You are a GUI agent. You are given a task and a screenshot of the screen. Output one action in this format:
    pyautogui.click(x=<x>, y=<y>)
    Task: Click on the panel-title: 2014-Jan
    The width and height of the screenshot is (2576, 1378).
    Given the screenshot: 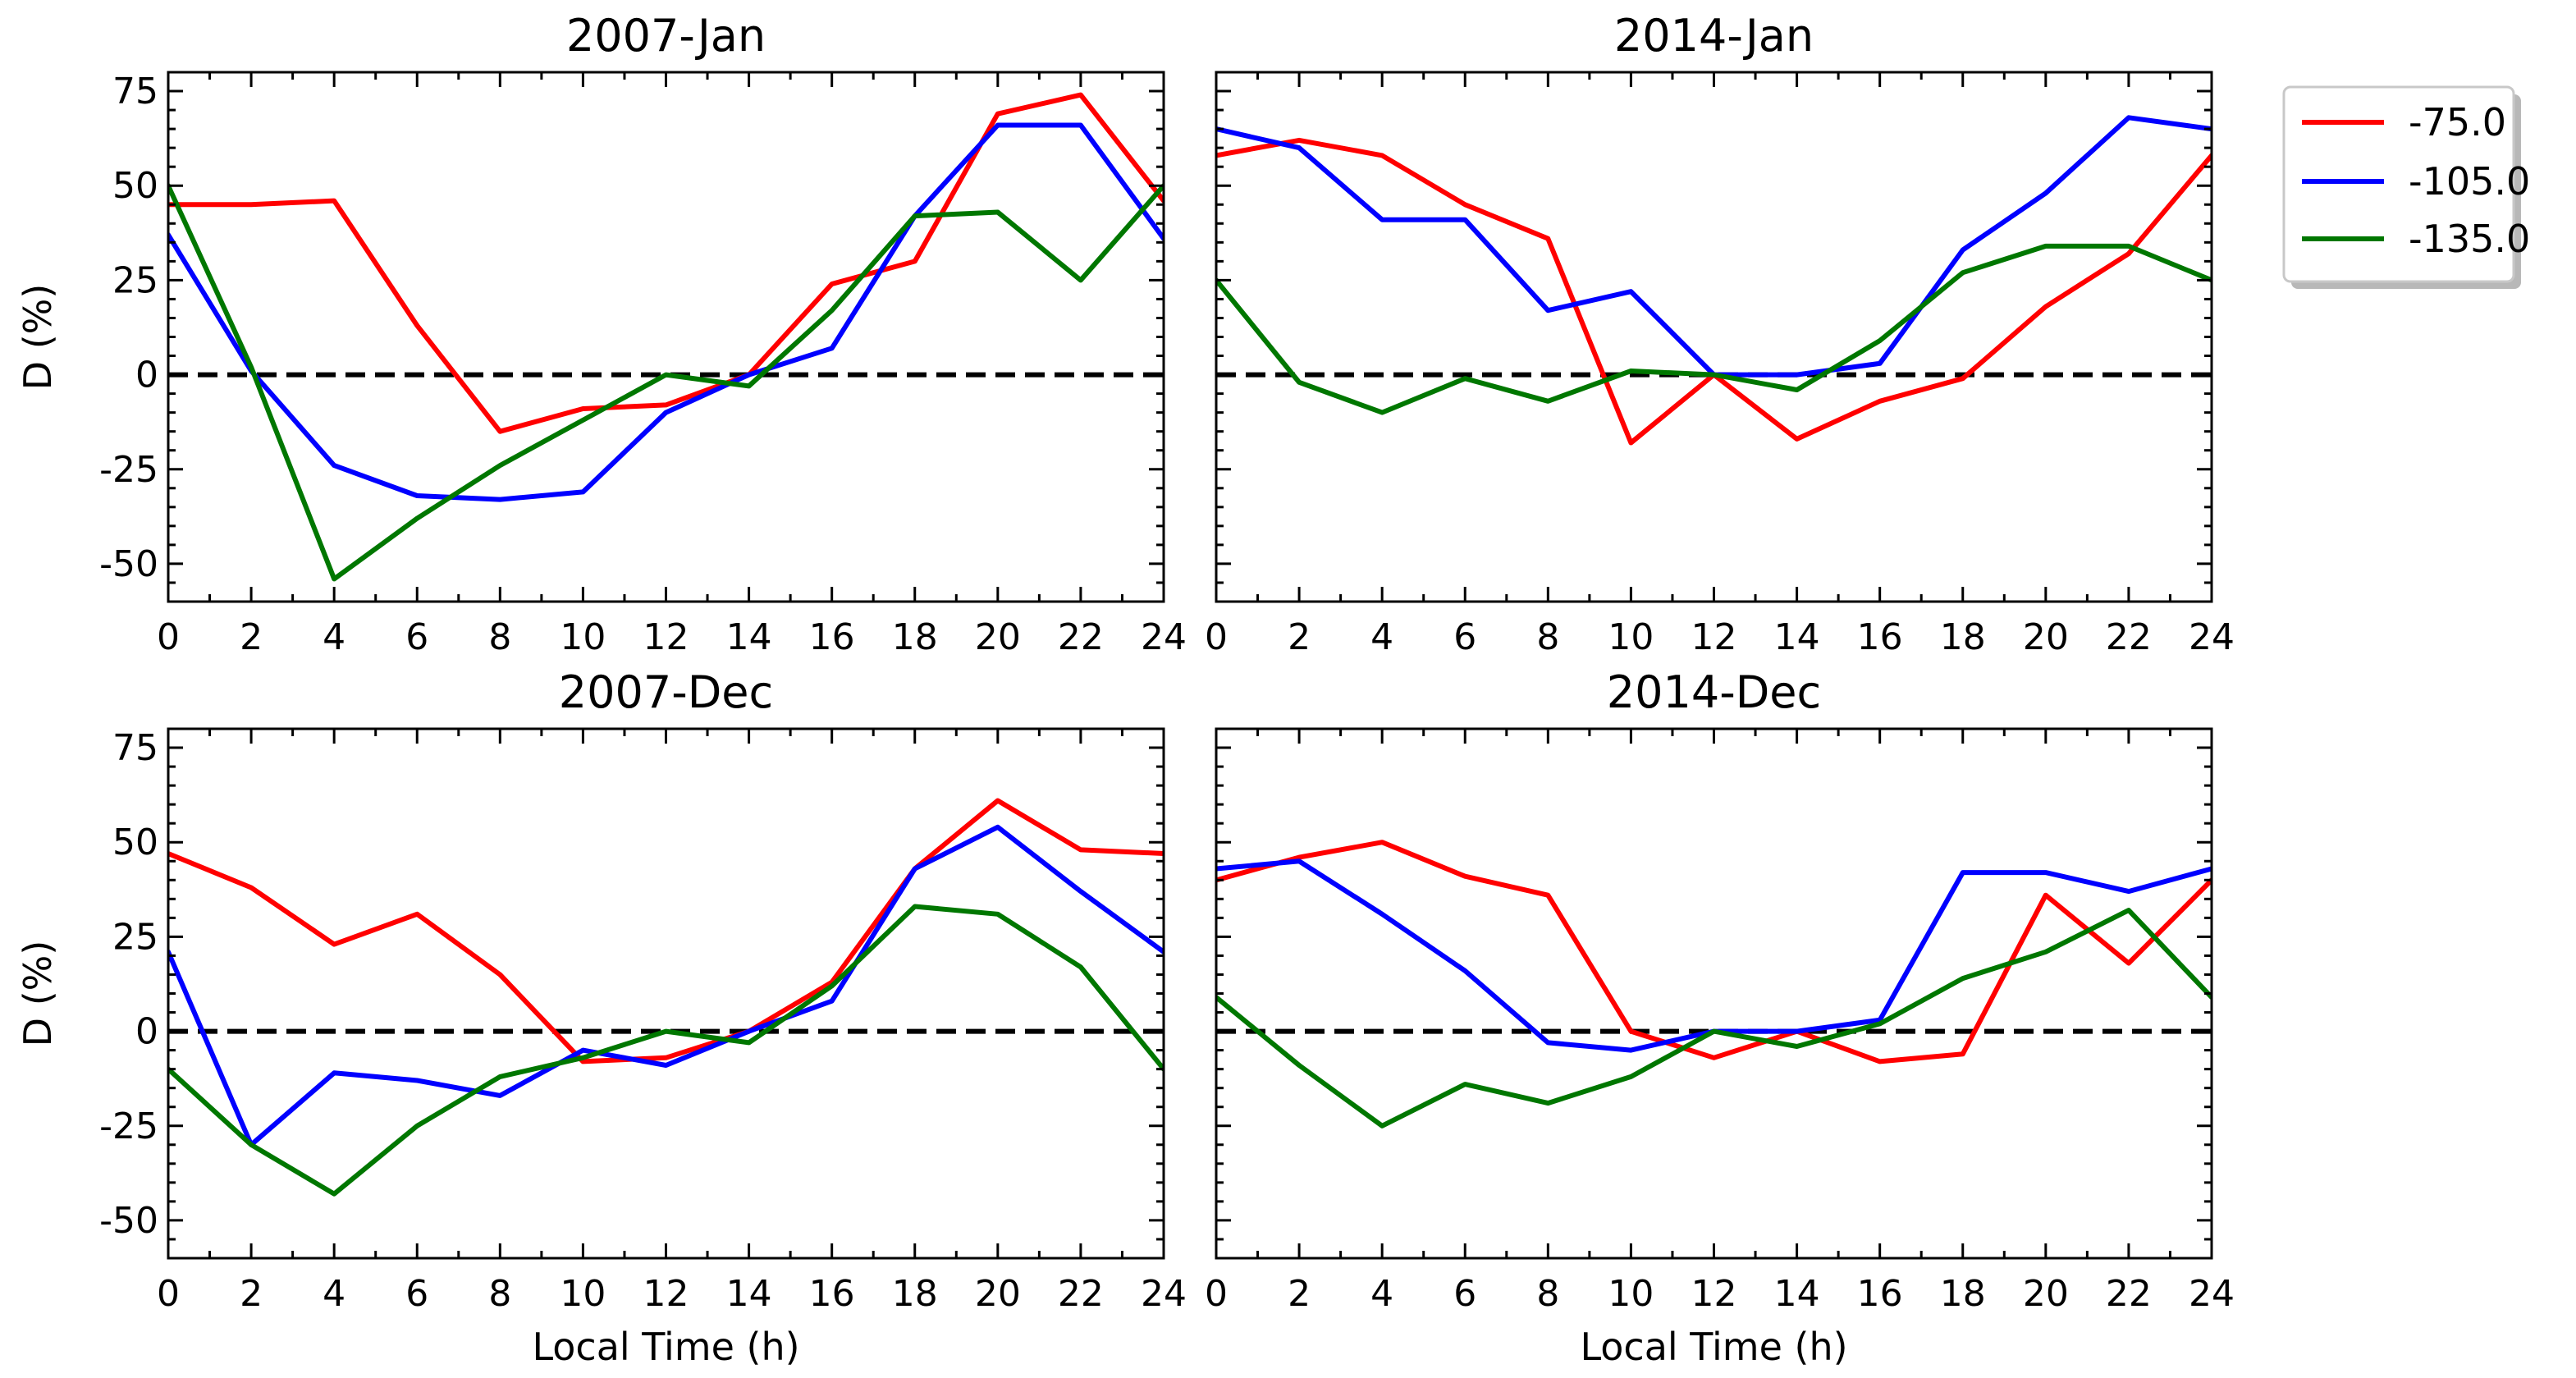 What is the action you would take?
    pyautogui.click(x=1714, y=36)
    